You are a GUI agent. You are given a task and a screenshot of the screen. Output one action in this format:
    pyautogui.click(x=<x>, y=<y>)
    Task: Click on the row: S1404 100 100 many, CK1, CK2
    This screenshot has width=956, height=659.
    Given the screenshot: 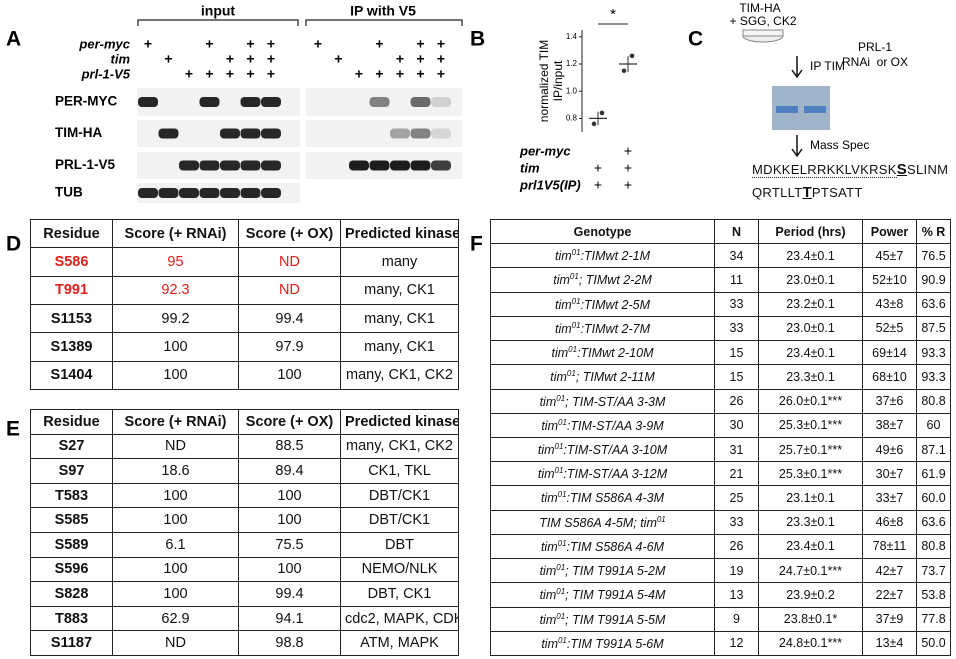 What is the action you would take?
    pyautogui.click(x=244, y=375)
    